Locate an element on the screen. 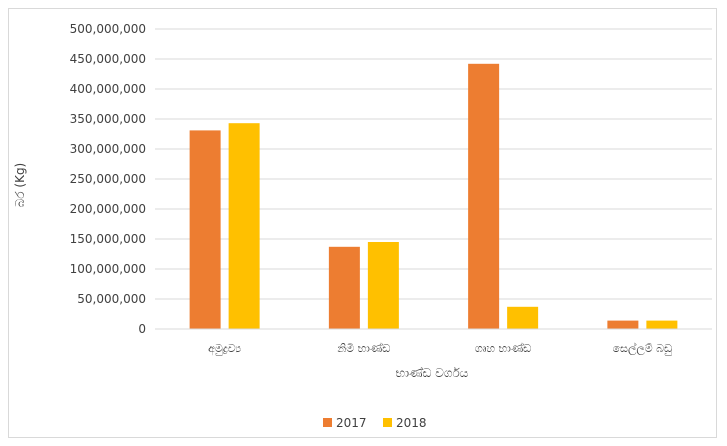  y-tick-label: 250,000,000 is located at coordinates (108, 179).